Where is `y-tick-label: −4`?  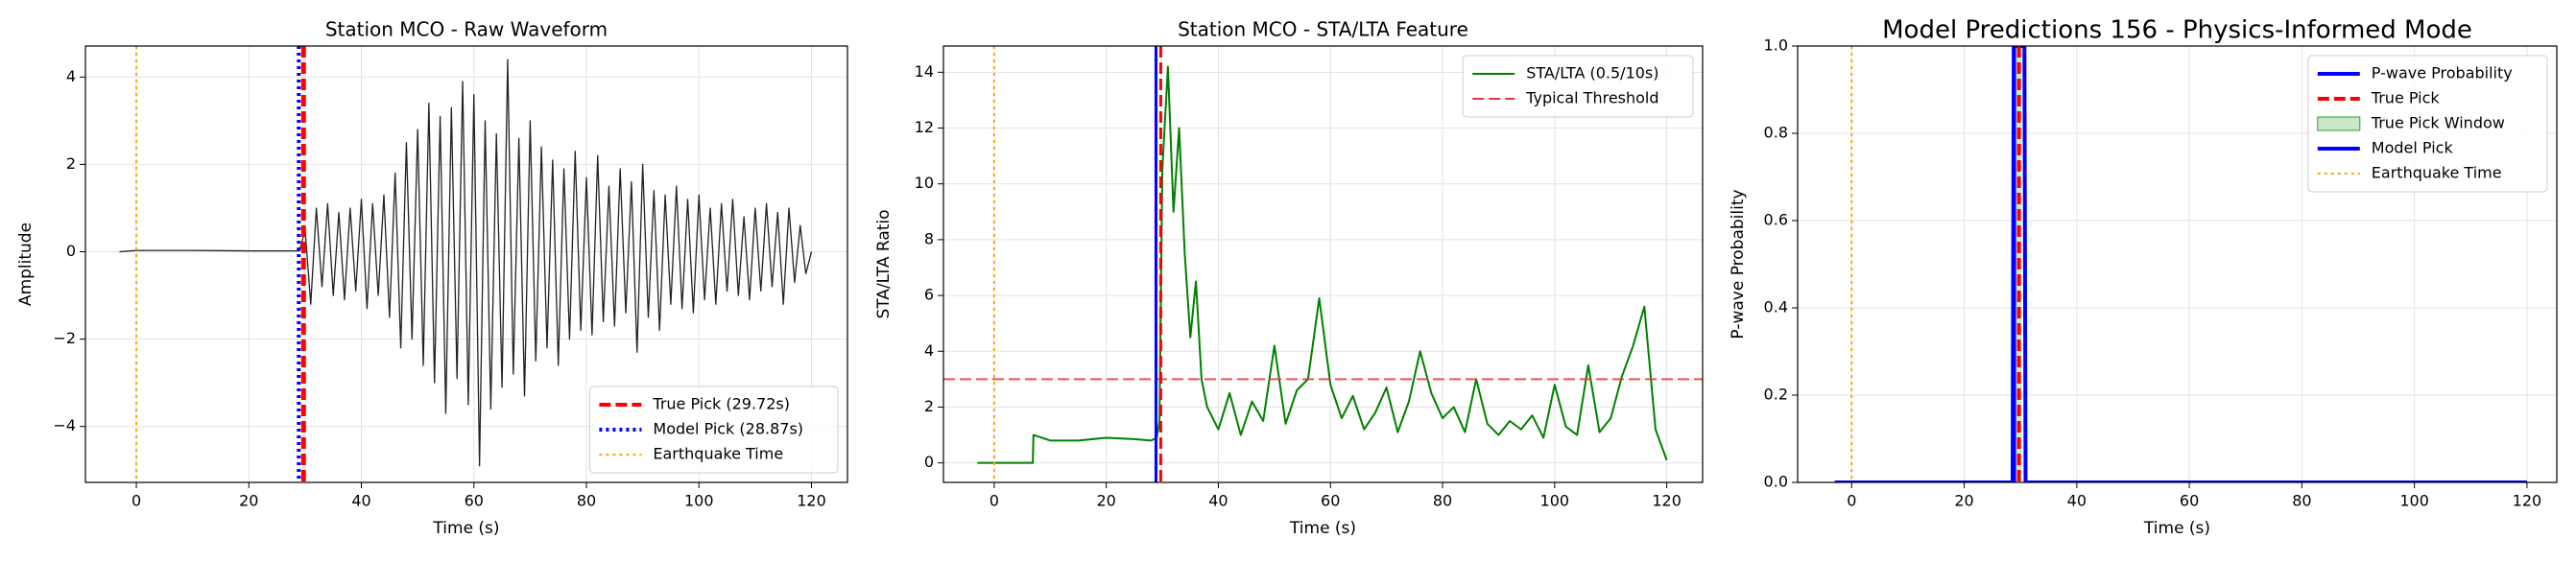
y-tick-label: −4 is located at coordinates (64, 425).